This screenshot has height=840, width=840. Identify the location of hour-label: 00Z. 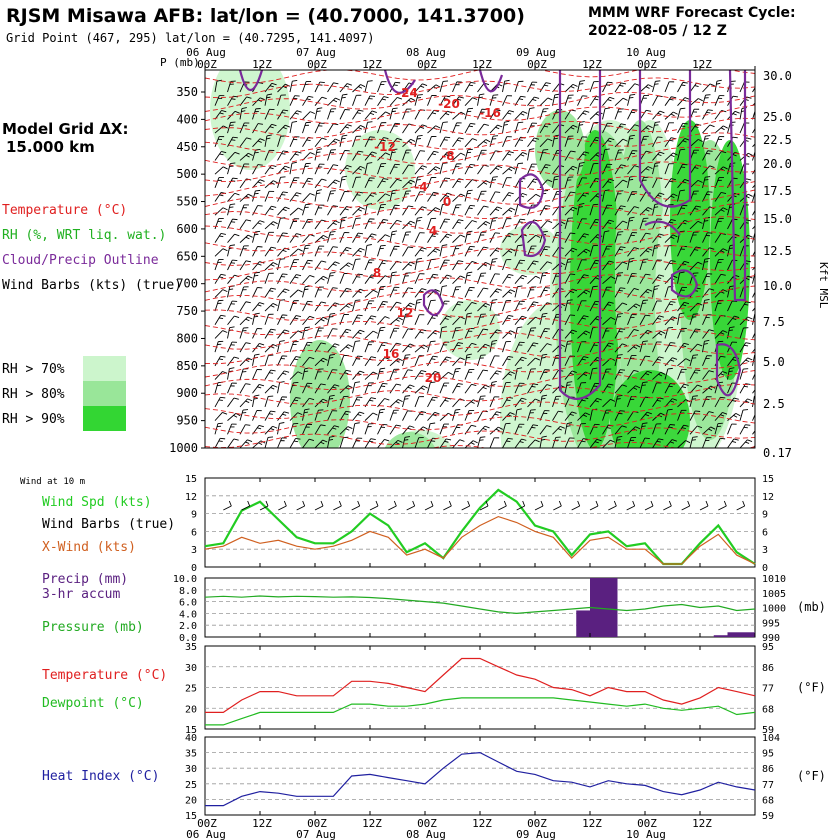
(317, 64).